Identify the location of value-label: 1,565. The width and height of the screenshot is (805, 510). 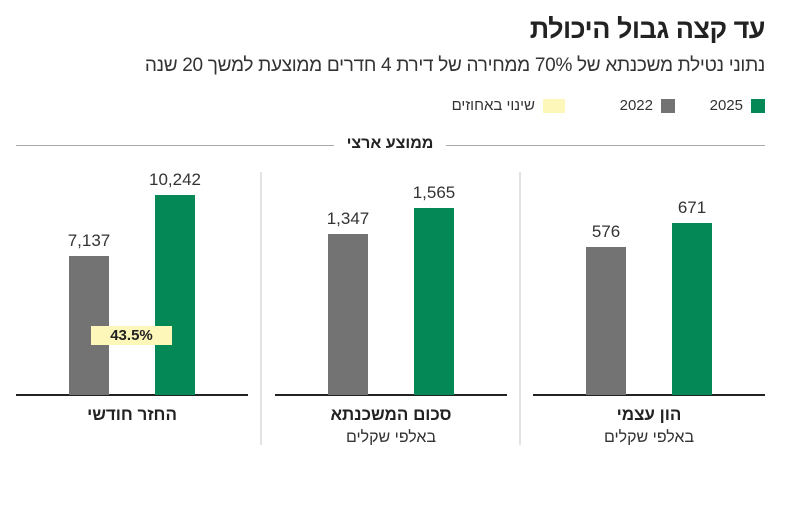
(434, 193).